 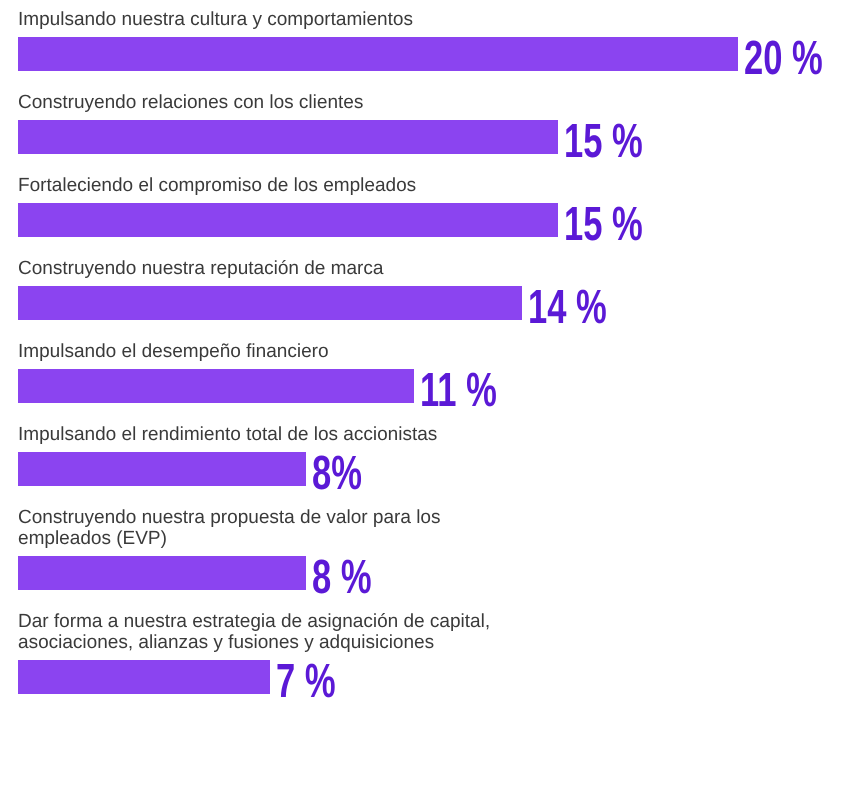 I want to click on y-tick-label: Impulsando nuestra cultura y comportamientos, so click(x=215, y=19).